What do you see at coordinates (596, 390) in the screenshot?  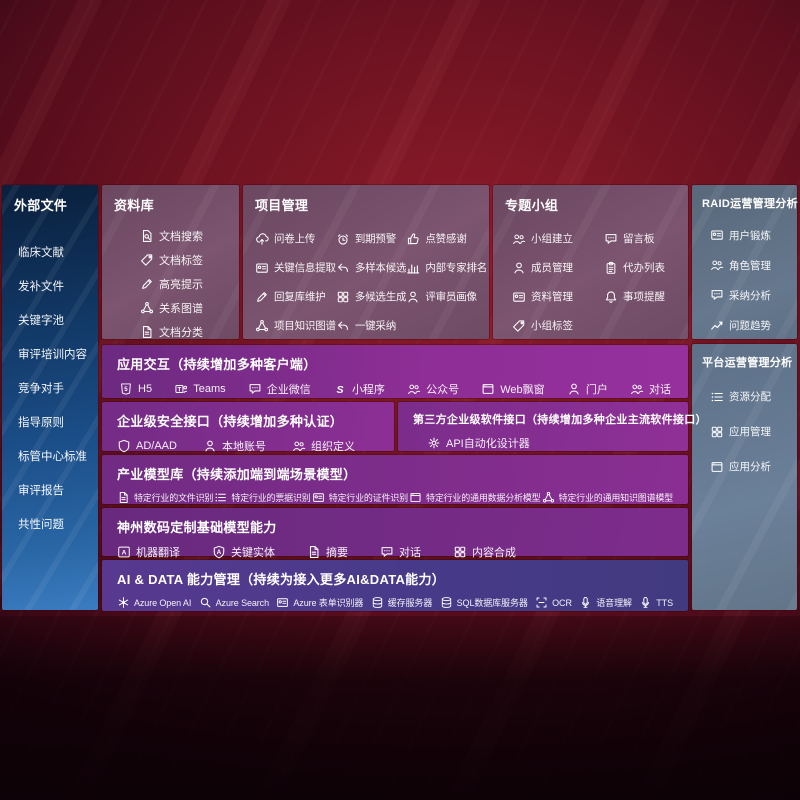 I see `feature-label: 门户` at bounding box center [596, 390].